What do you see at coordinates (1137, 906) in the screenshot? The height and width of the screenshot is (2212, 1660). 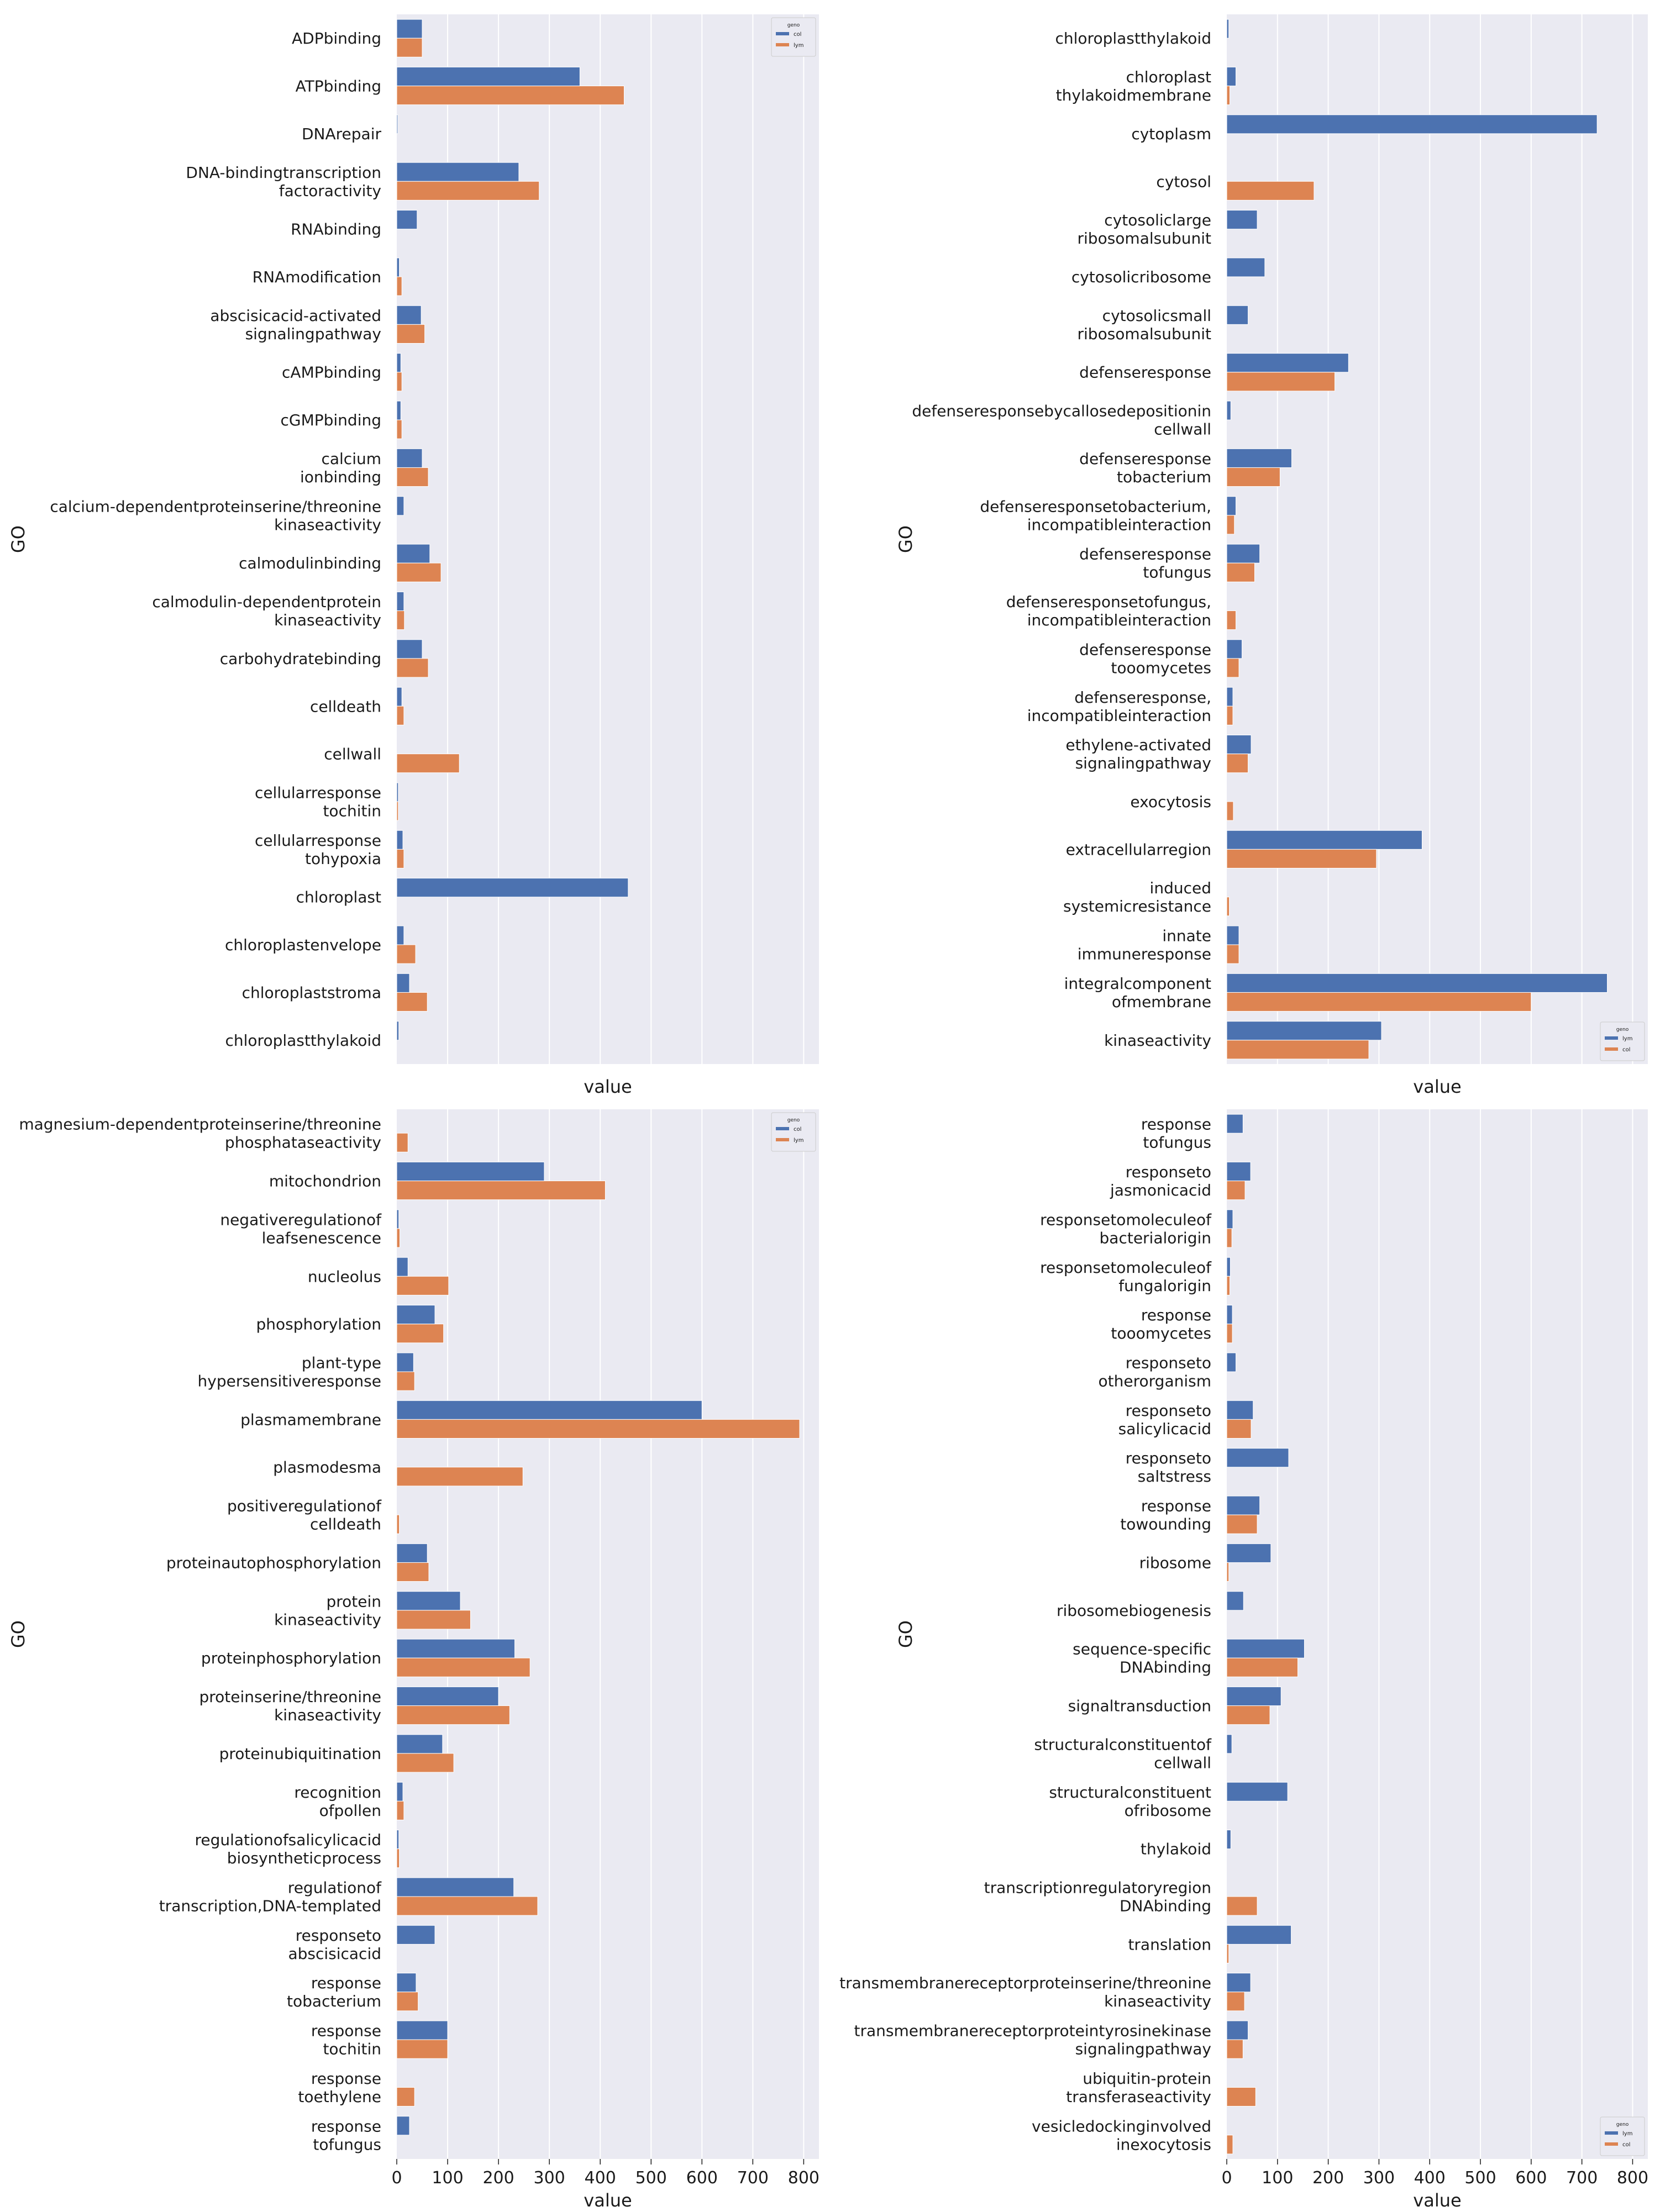 I see `category-label: systemicresistance` at bounding box center [1137, 906].